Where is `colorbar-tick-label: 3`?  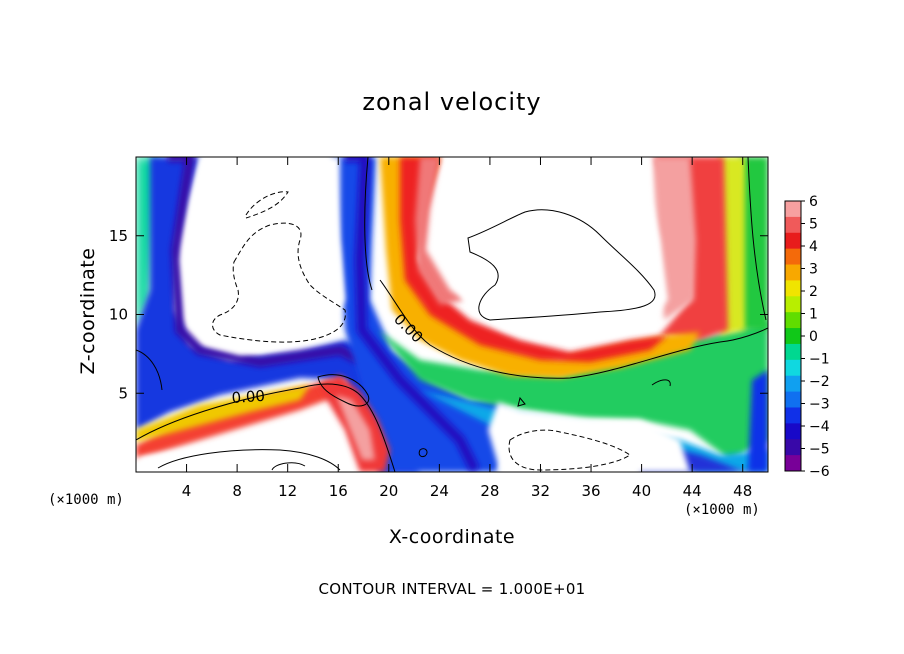 colorbar-tick-label: 3 is located at coordinates (813, 270).